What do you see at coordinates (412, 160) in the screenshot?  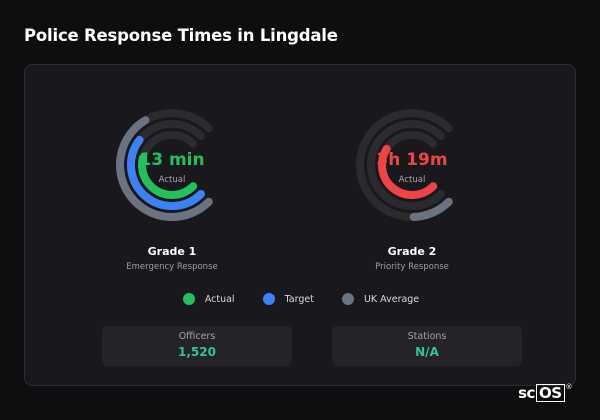 I see `gauge-grade-2-value: 3h 19m` at bounding box center [412, 160].